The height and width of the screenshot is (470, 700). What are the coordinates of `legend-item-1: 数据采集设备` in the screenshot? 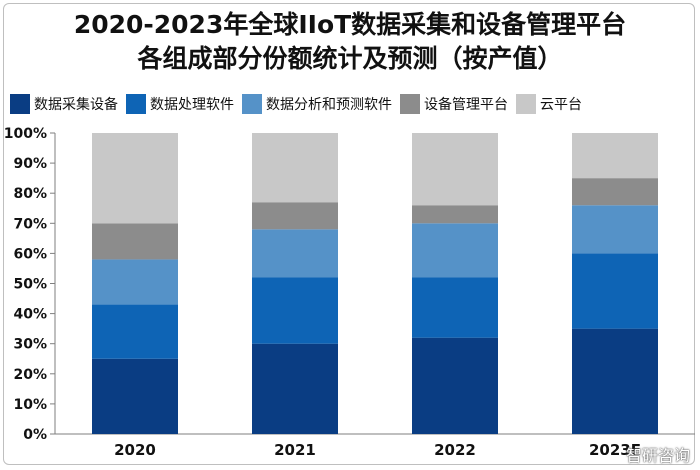 It's located at (64, 104).